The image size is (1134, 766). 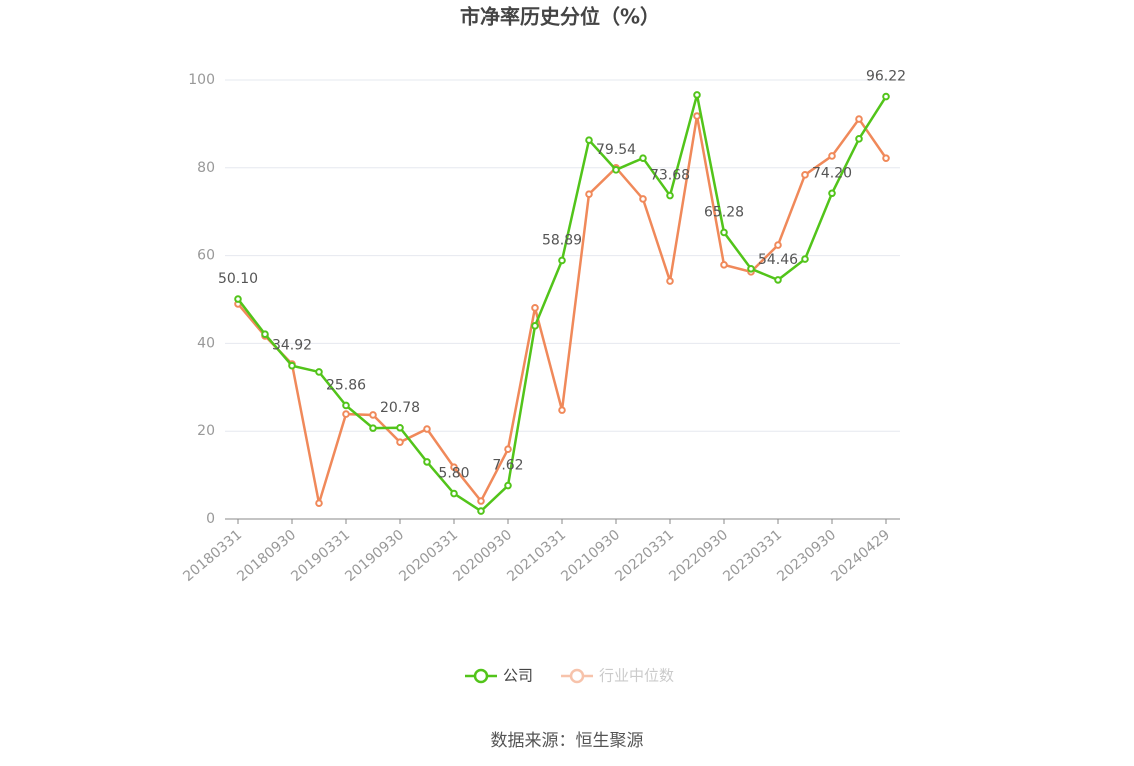 What do you see at coordinates (670, 176) in the screenshot?
I see `data-label: 73.68` at bounding box center [670, 176].